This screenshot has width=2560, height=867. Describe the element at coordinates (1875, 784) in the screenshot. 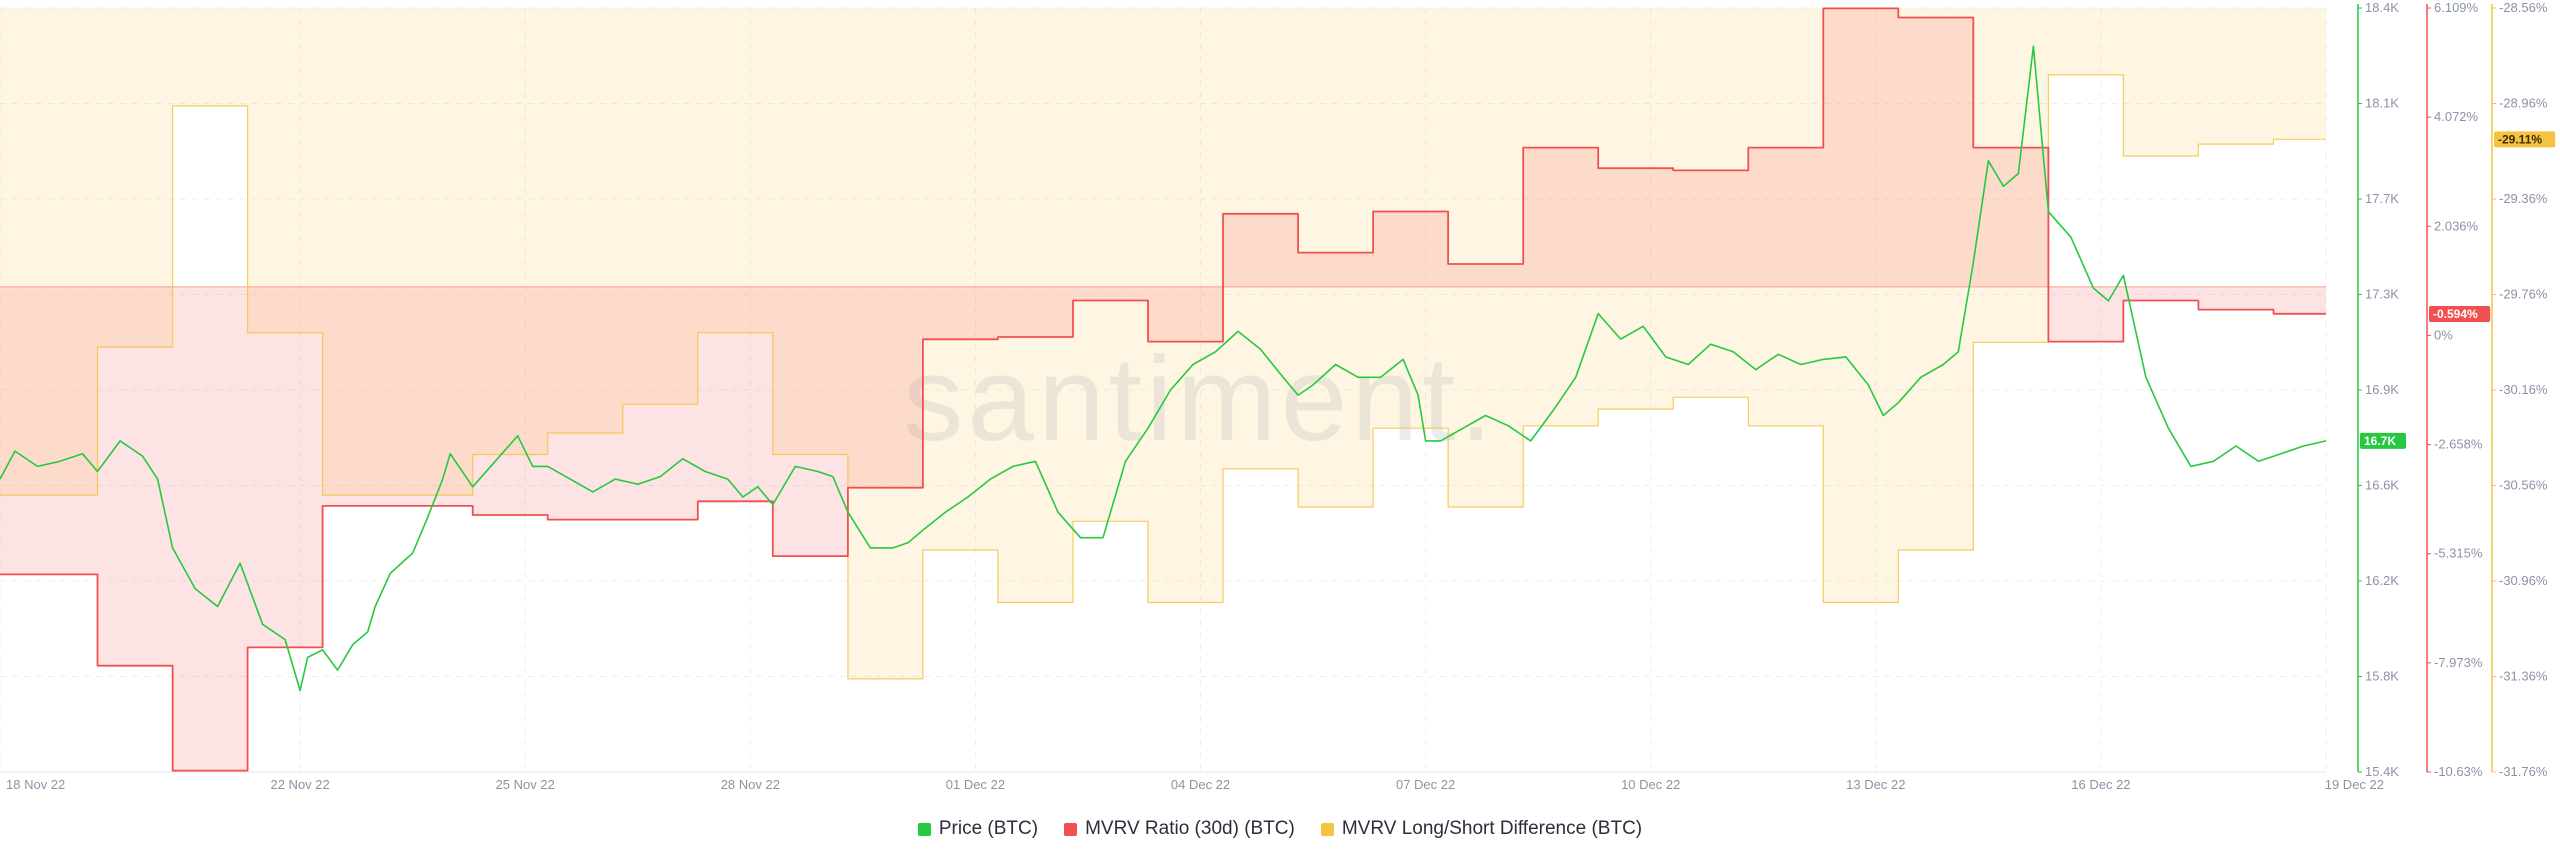

I see `x-tick-label: 13 Dec 22` at that location.